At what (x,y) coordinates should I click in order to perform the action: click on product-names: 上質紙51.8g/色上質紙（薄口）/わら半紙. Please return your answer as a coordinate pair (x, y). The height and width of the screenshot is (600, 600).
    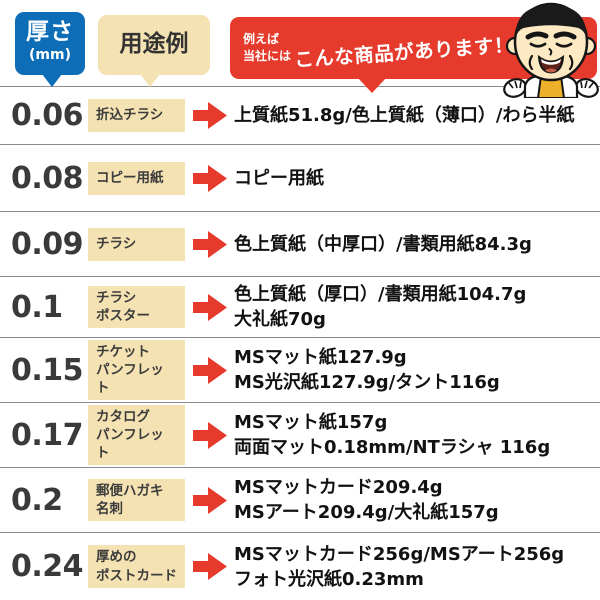
    Looking at the image, I should click on (404, 115).